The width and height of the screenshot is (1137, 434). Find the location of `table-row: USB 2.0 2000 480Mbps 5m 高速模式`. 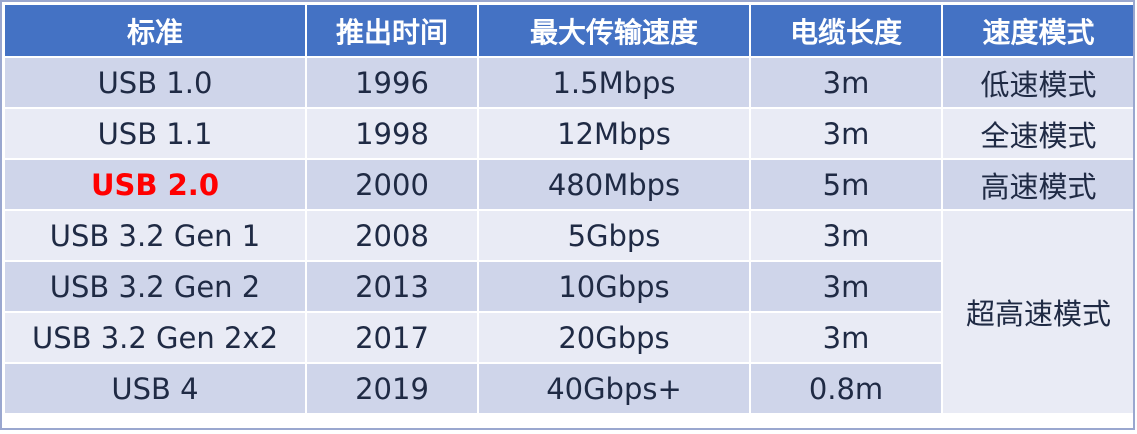

table-row: USB 2.0 2000 480Mbps 5m 高速模式 is located at coordinates (569, 184).